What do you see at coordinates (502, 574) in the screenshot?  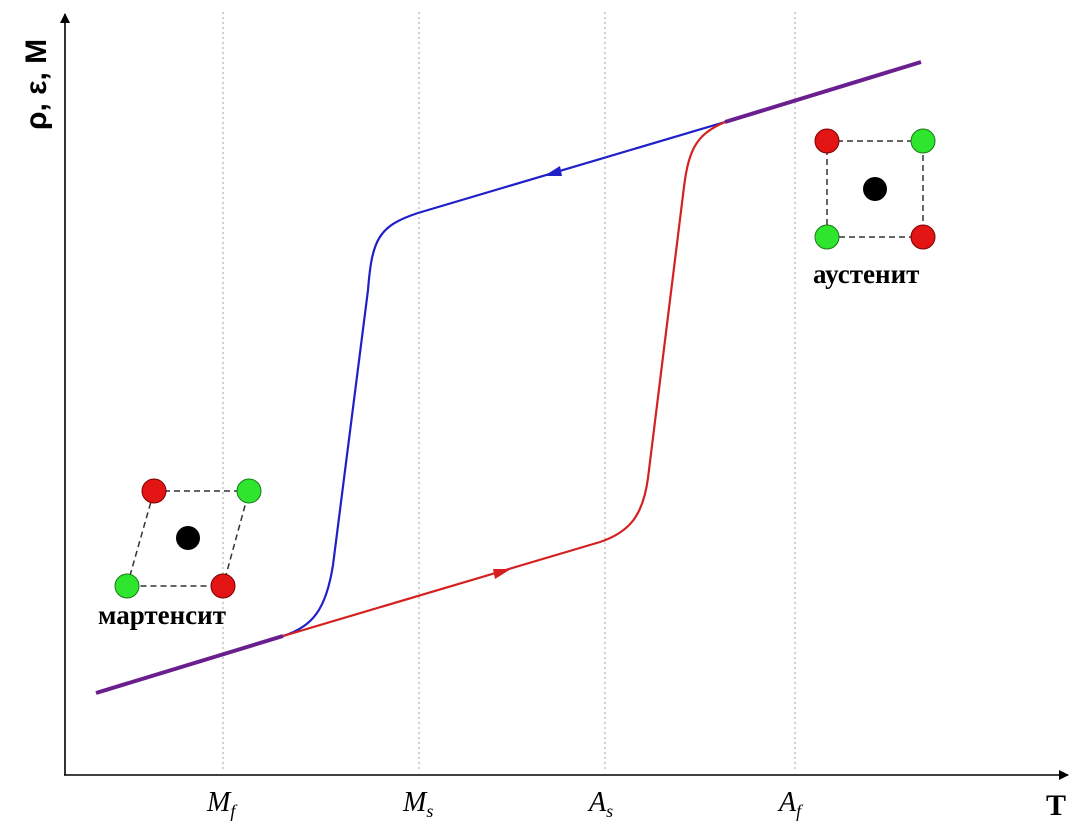 I see `heating-direction-arrow` at bounding box center [502, 574].